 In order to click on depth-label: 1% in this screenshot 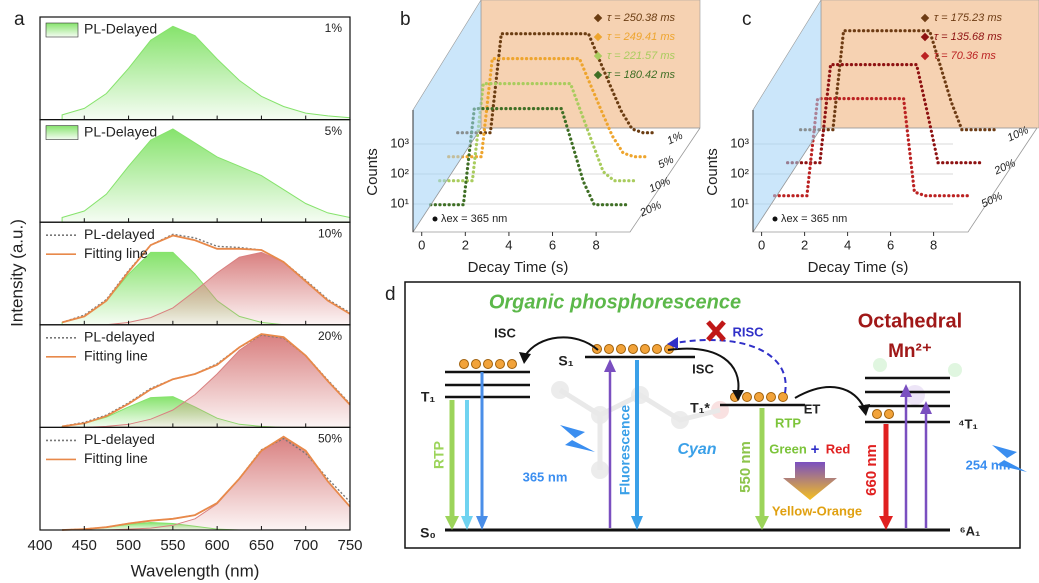, I will do `click(675, 139)`.